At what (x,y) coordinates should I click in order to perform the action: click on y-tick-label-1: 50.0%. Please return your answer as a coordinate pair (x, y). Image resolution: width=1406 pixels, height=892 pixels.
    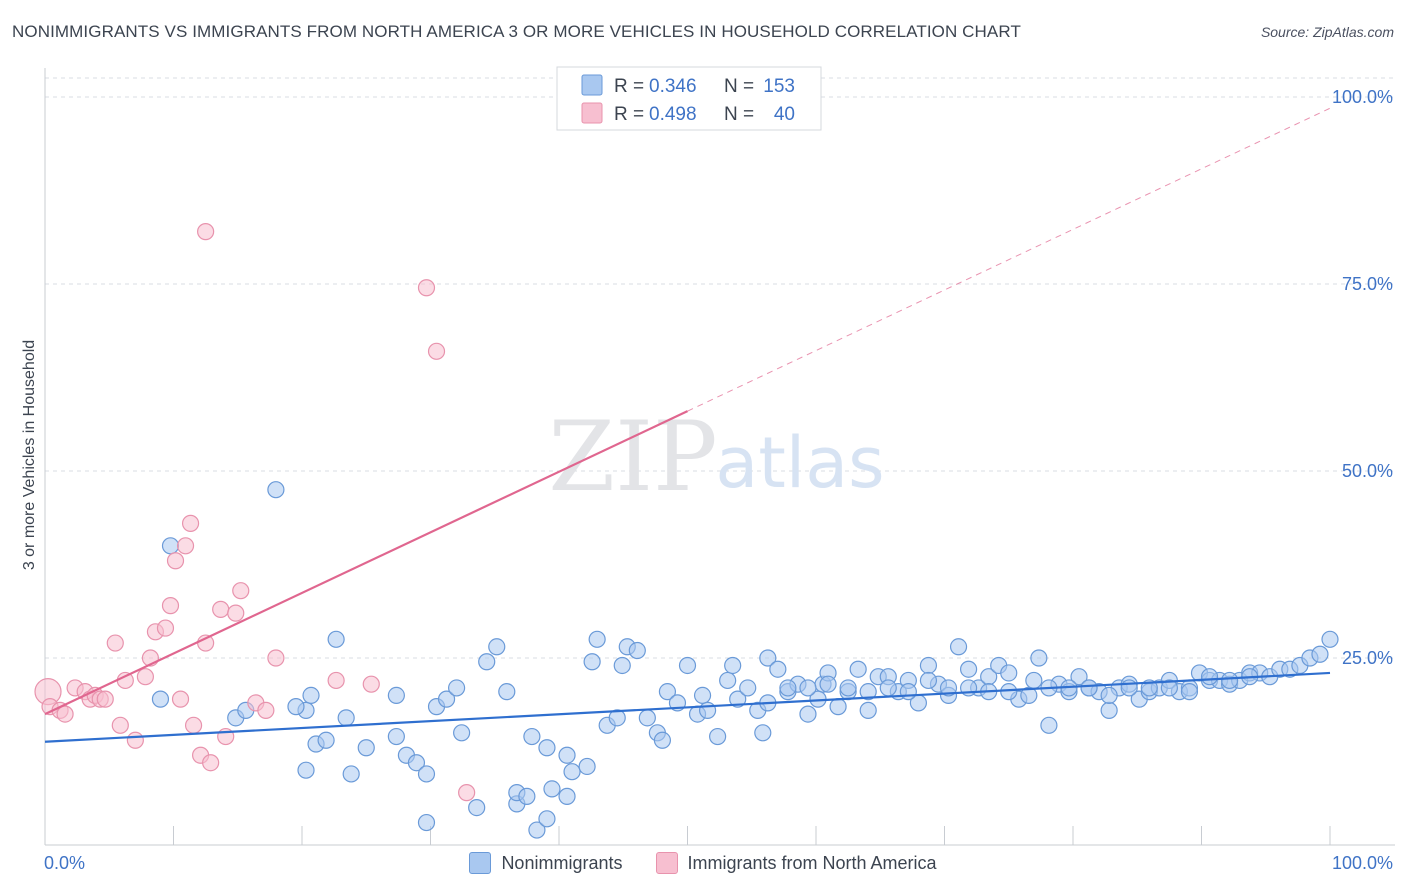
    Looking at the image, I should click on (1367, 471).